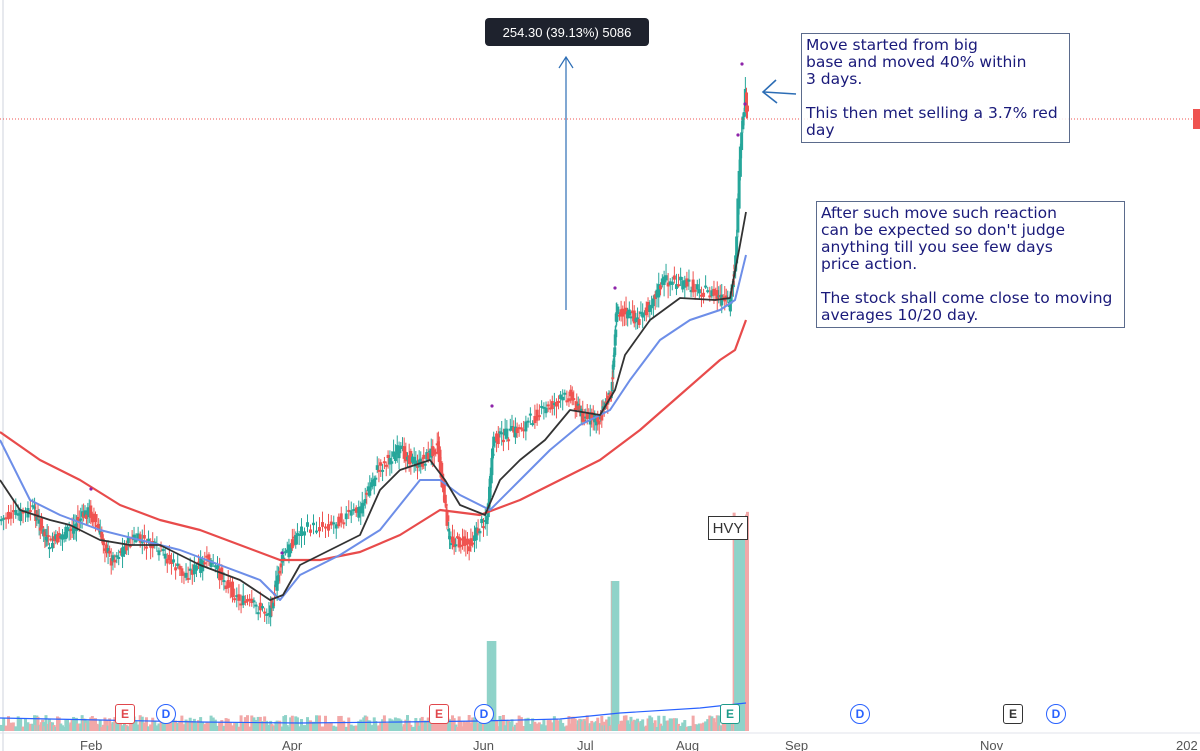 The image size is (1200, 751). What do you see at coordinates (967, 298) in the screenshot?
I see `annotation-line: The stock shall come close to moving` at bounding box center [967, 298].